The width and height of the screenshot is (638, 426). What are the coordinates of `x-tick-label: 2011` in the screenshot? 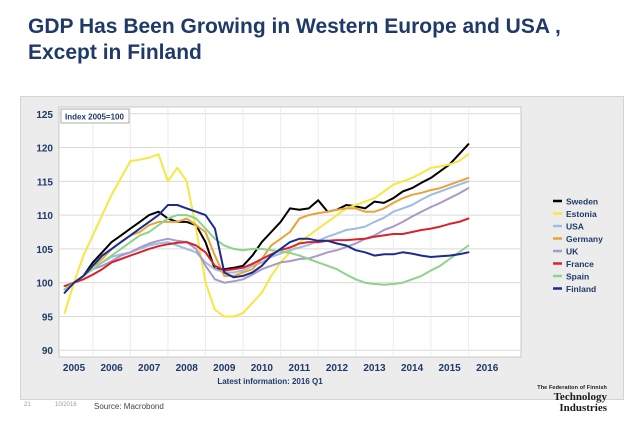 It's located at (300, 368).